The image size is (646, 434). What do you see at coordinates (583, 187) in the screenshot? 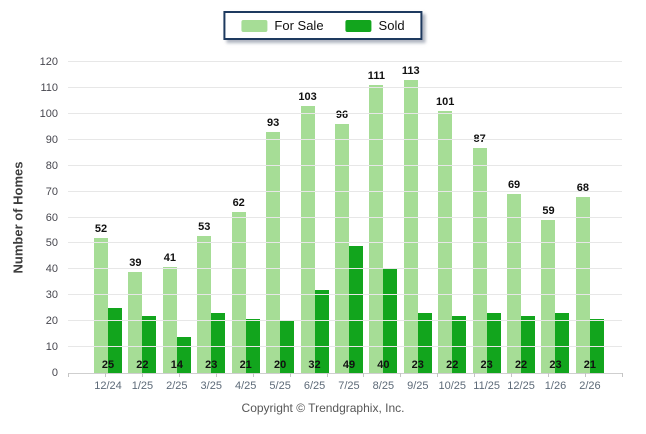
I see `for-sale-value-label: 68` at bounding box center [583, 187].